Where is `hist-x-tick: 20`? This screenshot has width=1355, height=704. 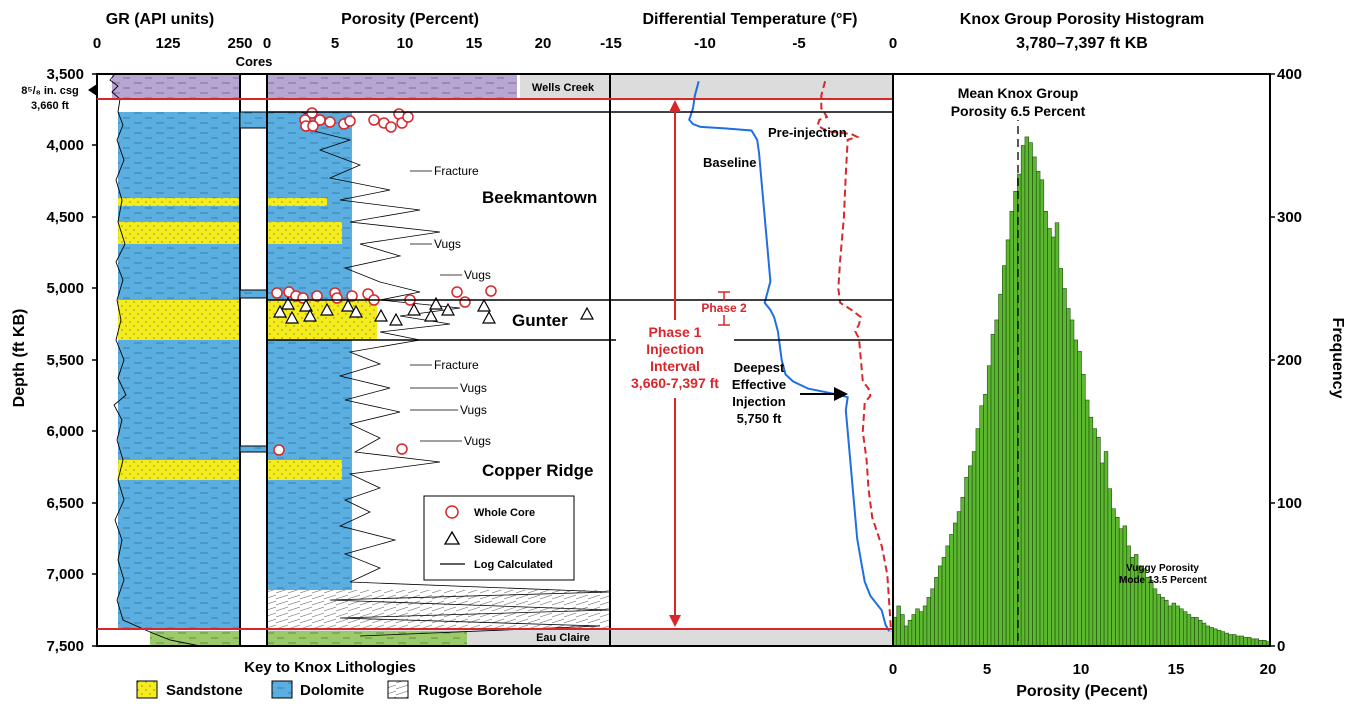
hist-x-tick: 20 is located at coordinates (1268, 669).